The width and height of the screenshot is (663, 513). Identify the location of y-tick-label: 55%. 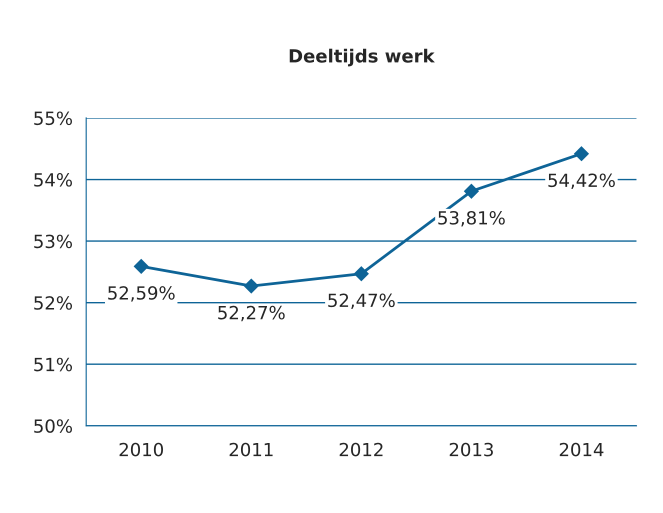
(53, 118).